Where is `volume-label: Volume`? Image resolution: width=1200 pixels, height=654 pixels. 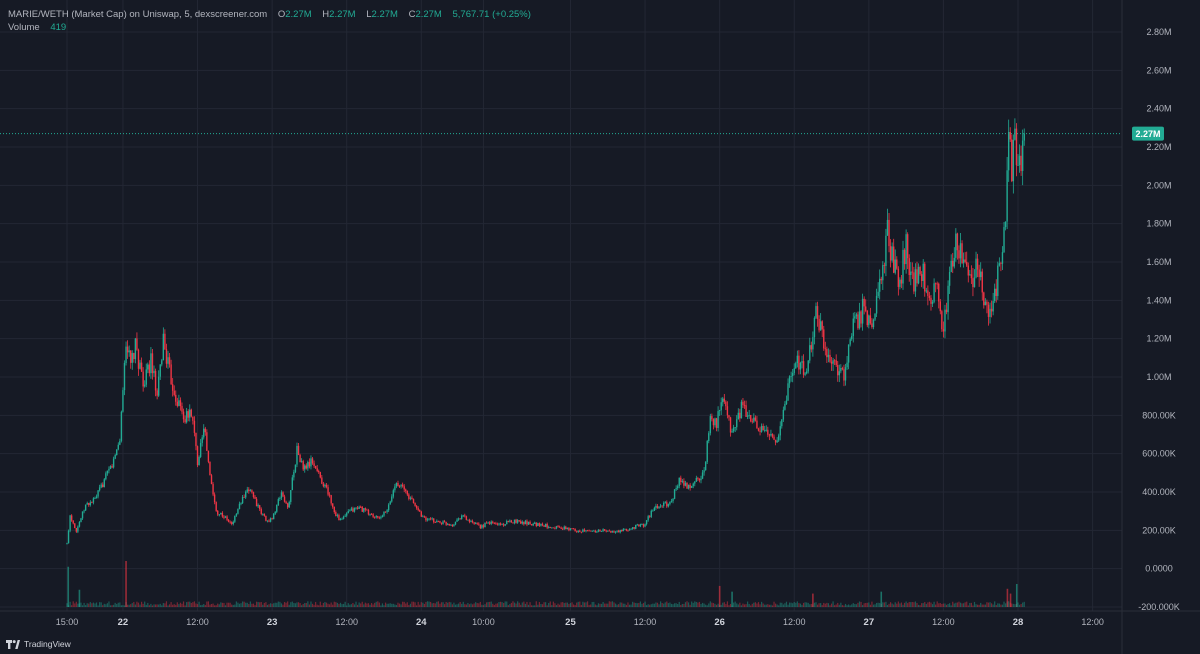 volume-label: Volume is located at coordinates (24, 27).